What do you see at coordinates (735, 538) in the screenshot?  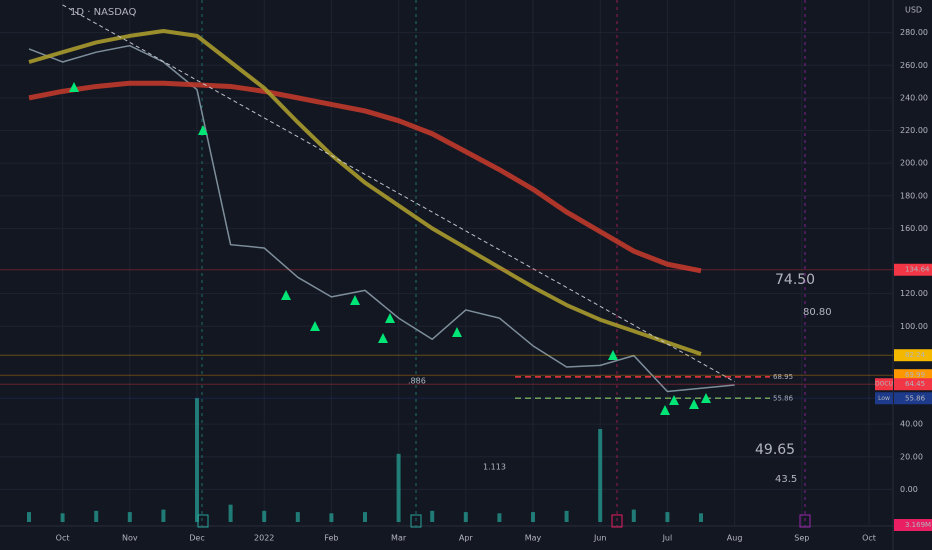 I see `x-tick-label: Aug` at bounding box center [735, 538].